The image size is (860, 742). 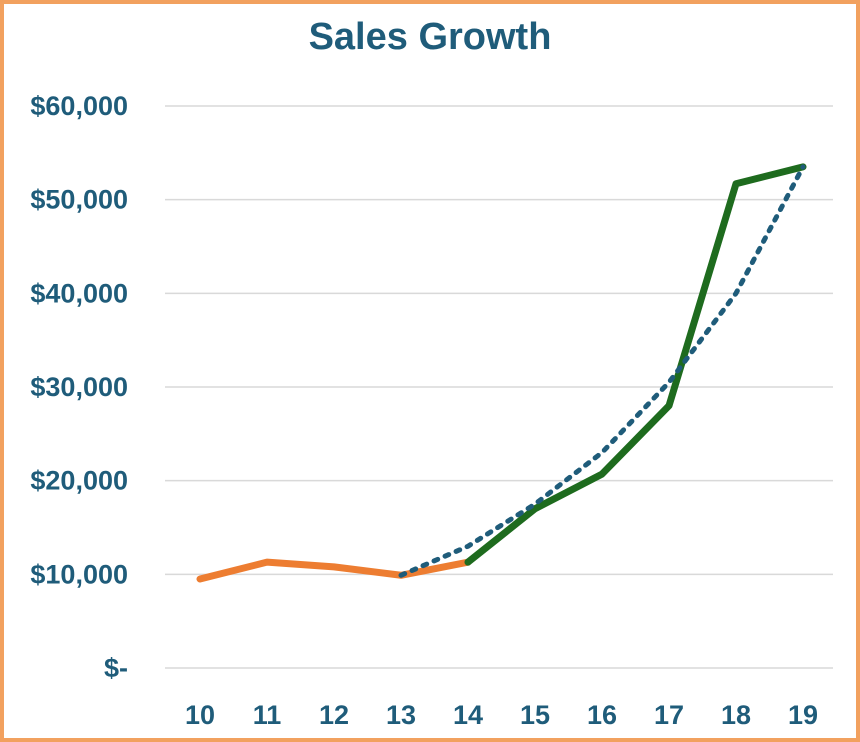 I want to click on x-tick-label: 16, so click(x=602, y=715).